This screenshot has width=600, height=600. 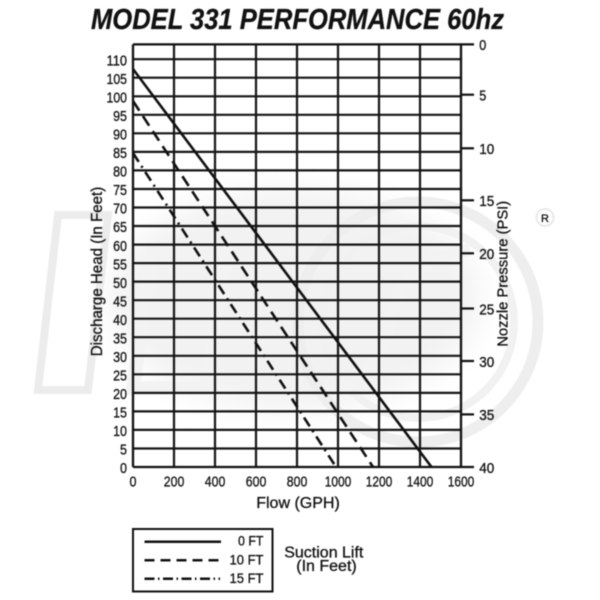 What do you see at coordinates (251, 541) in the screenshot?
I see `svg-text: 0 FT` at bounding box center [251, 541].